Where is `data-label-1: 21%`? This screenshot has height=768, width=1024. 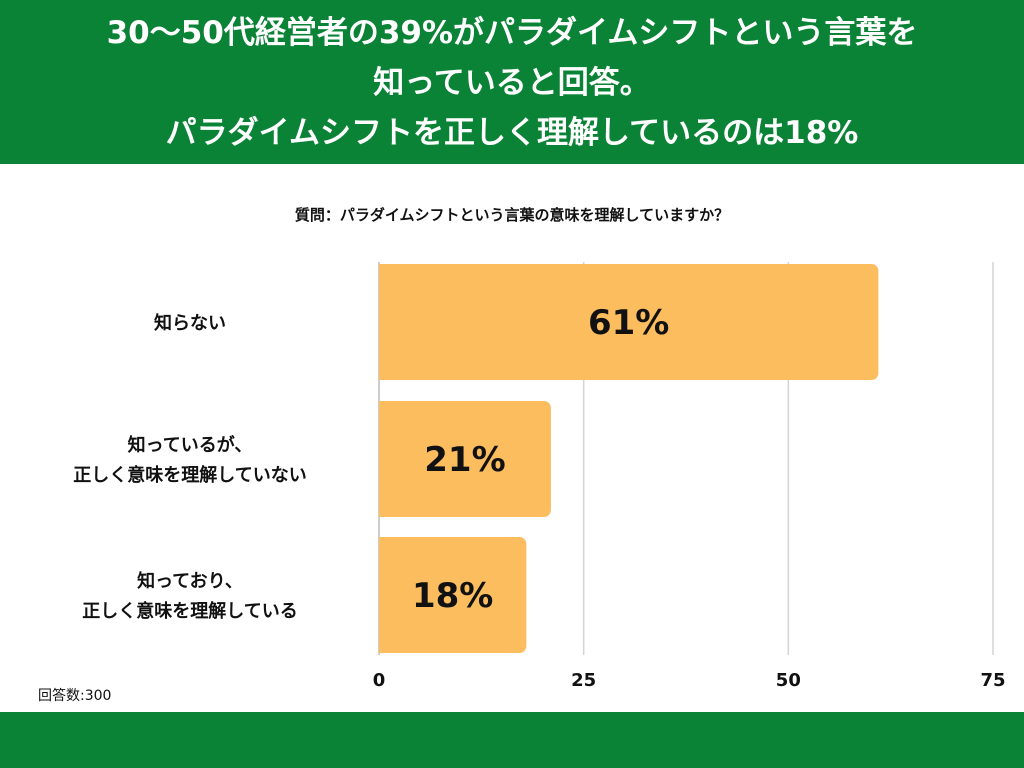 data-label-1: 21% is located at coordinates (464, 460).